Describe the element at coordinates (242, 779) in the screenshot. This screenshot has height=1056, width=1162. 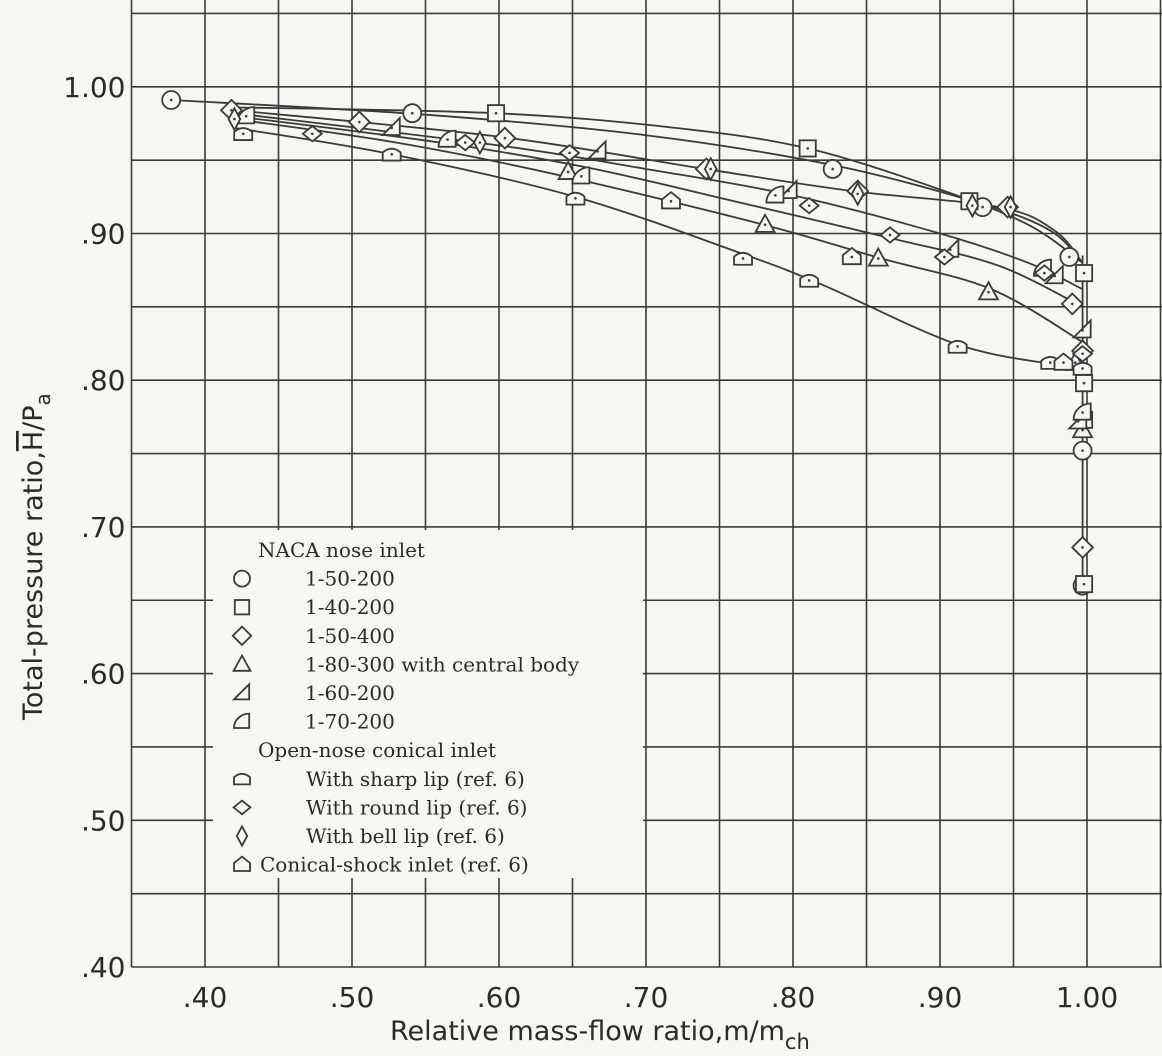
I see `legend-marker-flat-square` at that location.